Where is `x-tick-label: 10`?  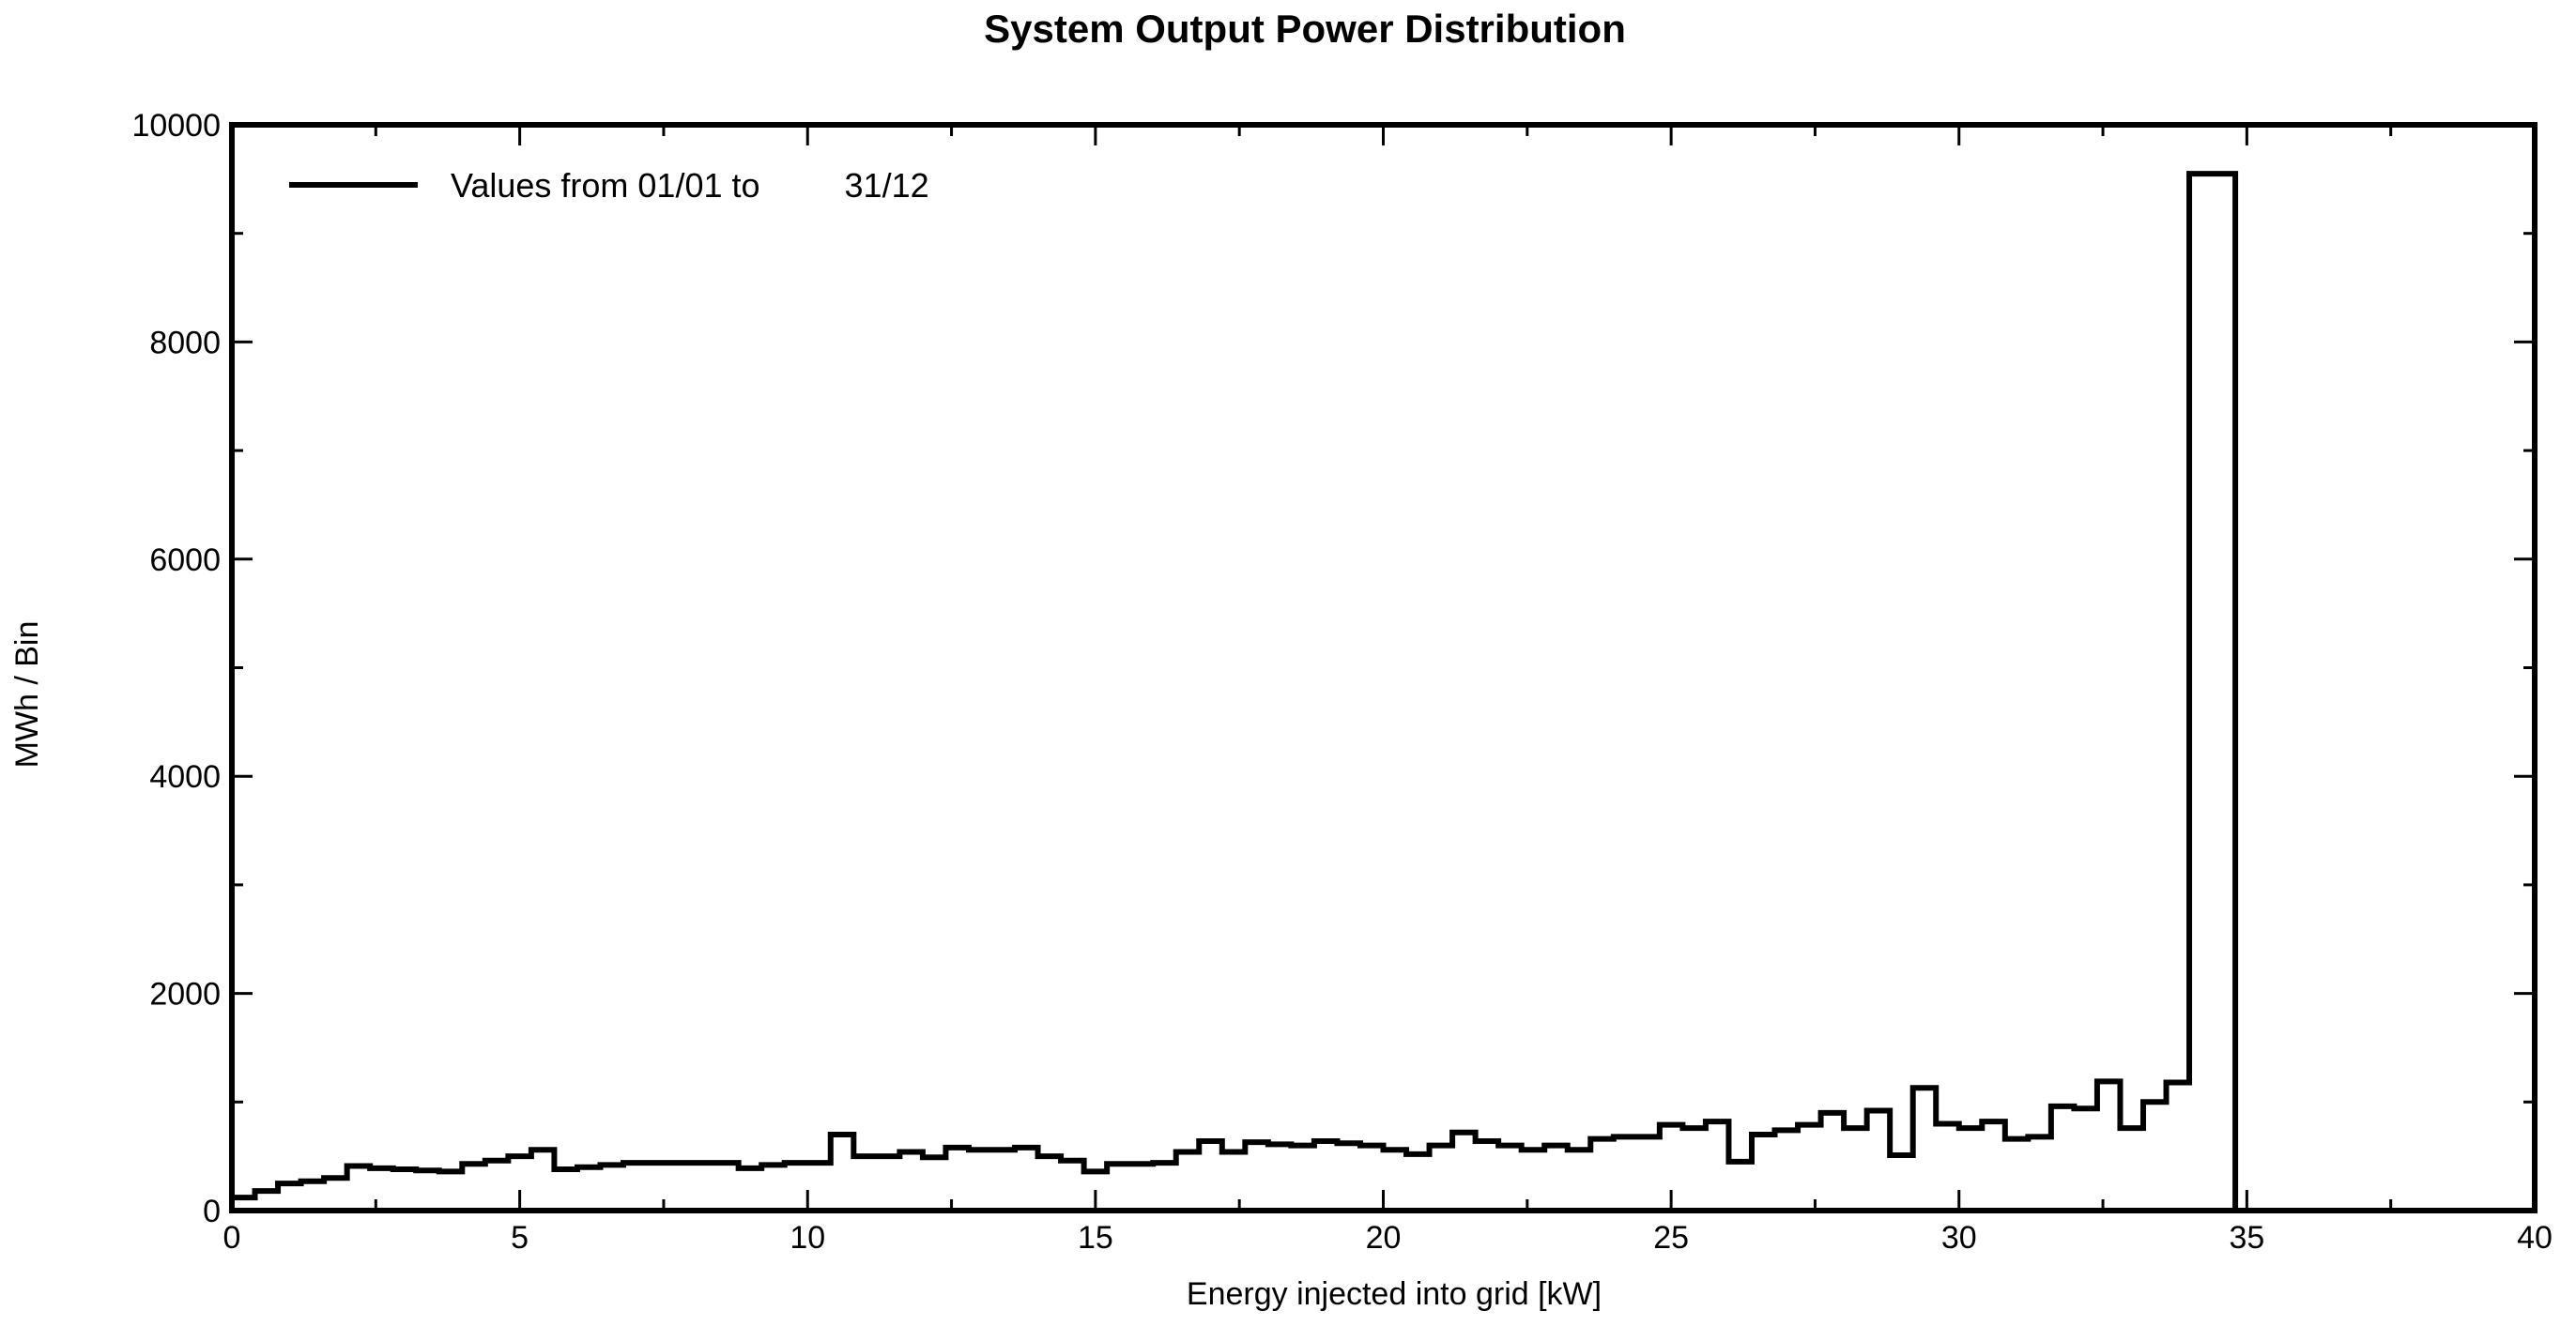 x-tick-label: 10 is located at coordinates (807, 1238).